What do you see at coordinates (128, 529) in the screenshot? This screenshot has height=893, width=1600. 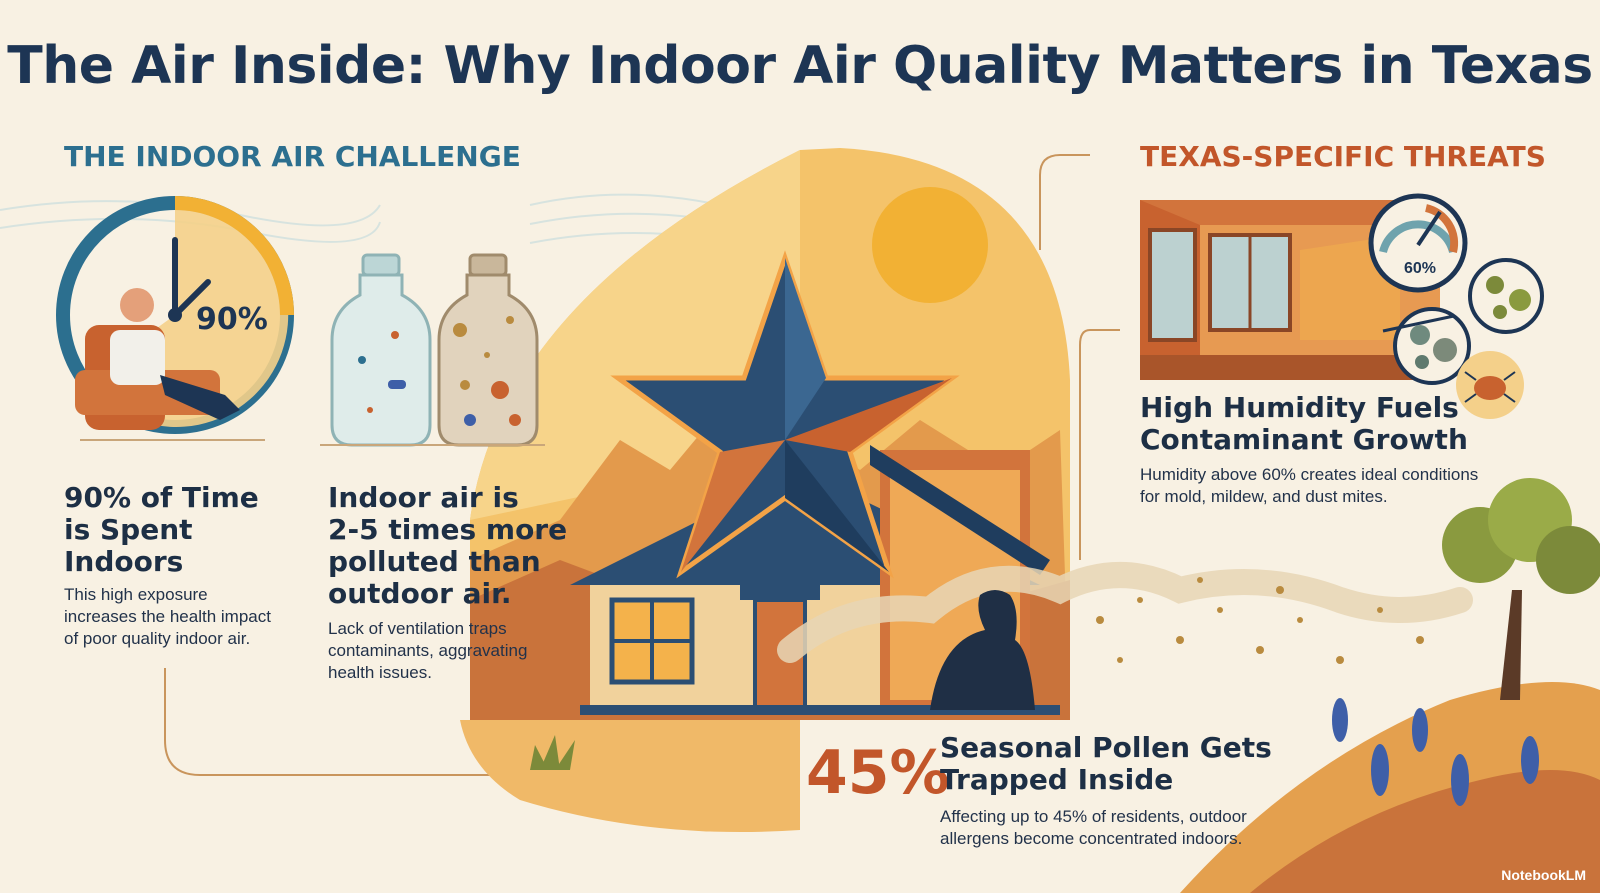 I see `stat-title-line: is Spent` at bounding box center [128, 529].